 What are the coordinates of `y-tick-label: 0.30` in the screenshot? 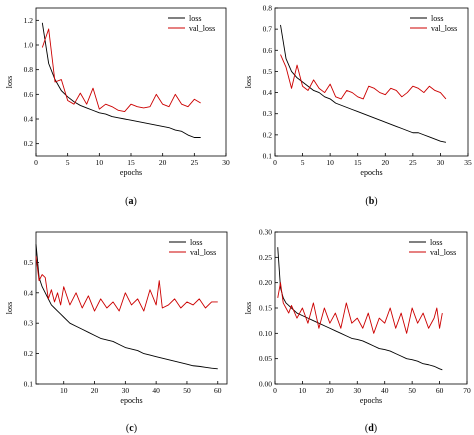 It's located at (265, 232).